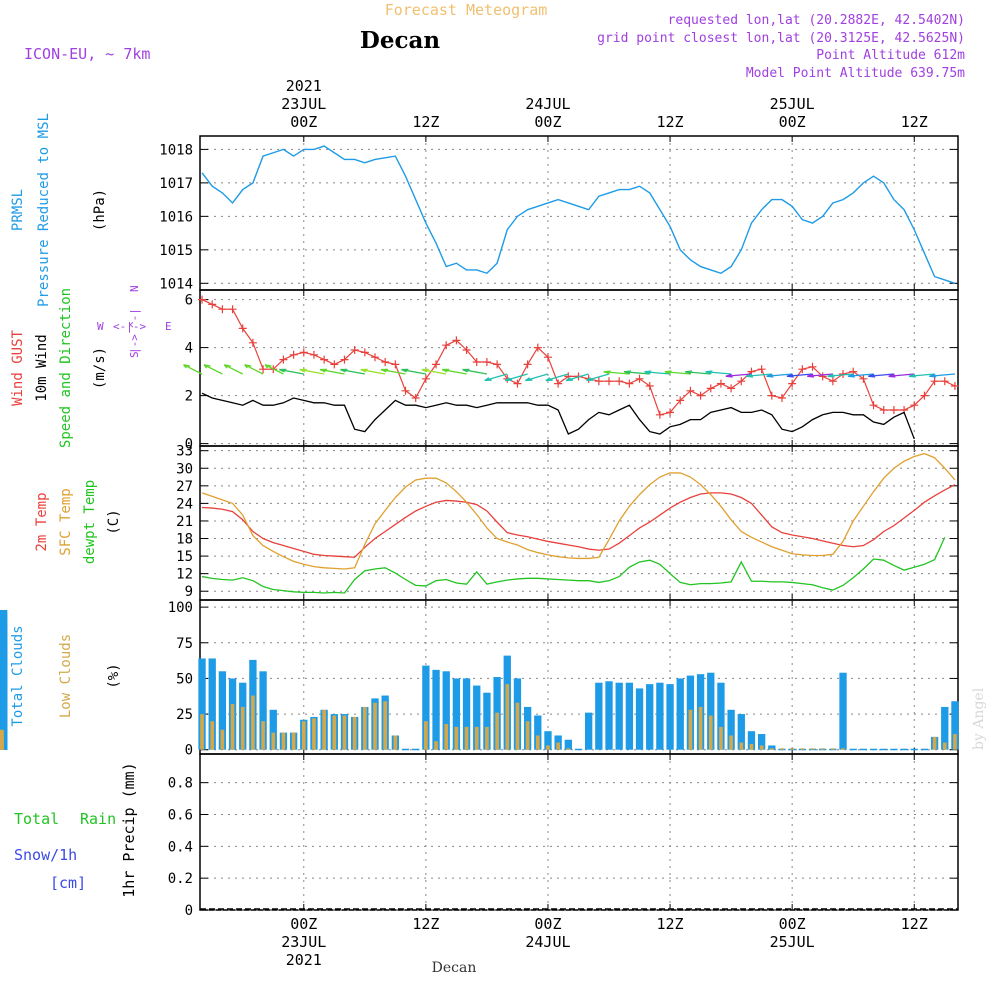 The width and height of the screenshot is (1000, 1000). Describe the element at coordinates (42, 367) in the screenshot. I see `wind-label-10m: 10m Wind` at that location.